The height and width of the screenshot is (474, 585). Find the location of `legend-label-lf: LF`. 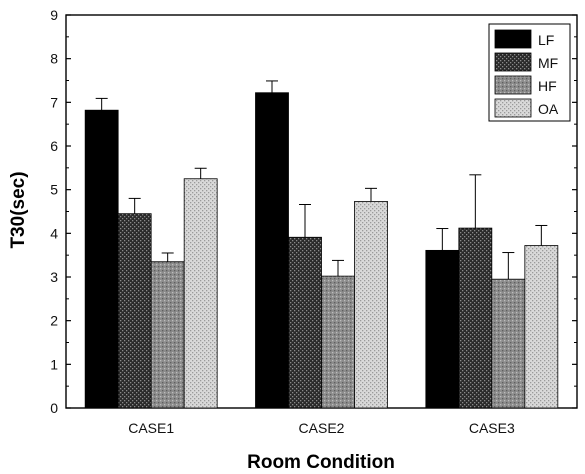

legend-label-lf: LF is located at coordinates (546, 40).